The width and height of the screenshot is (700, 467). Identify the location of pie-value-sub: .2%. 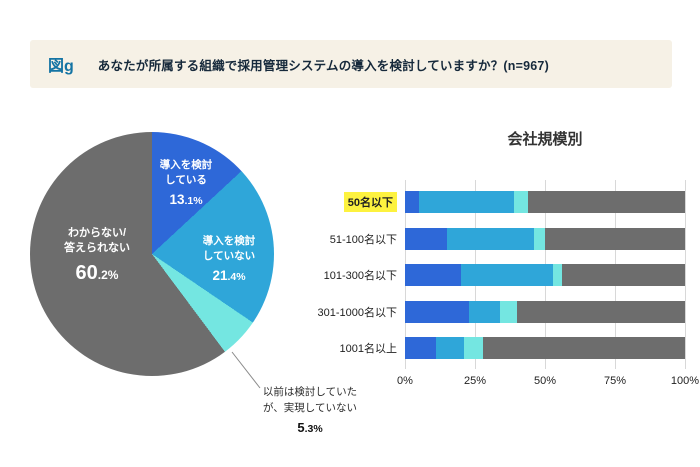
(108, 274).